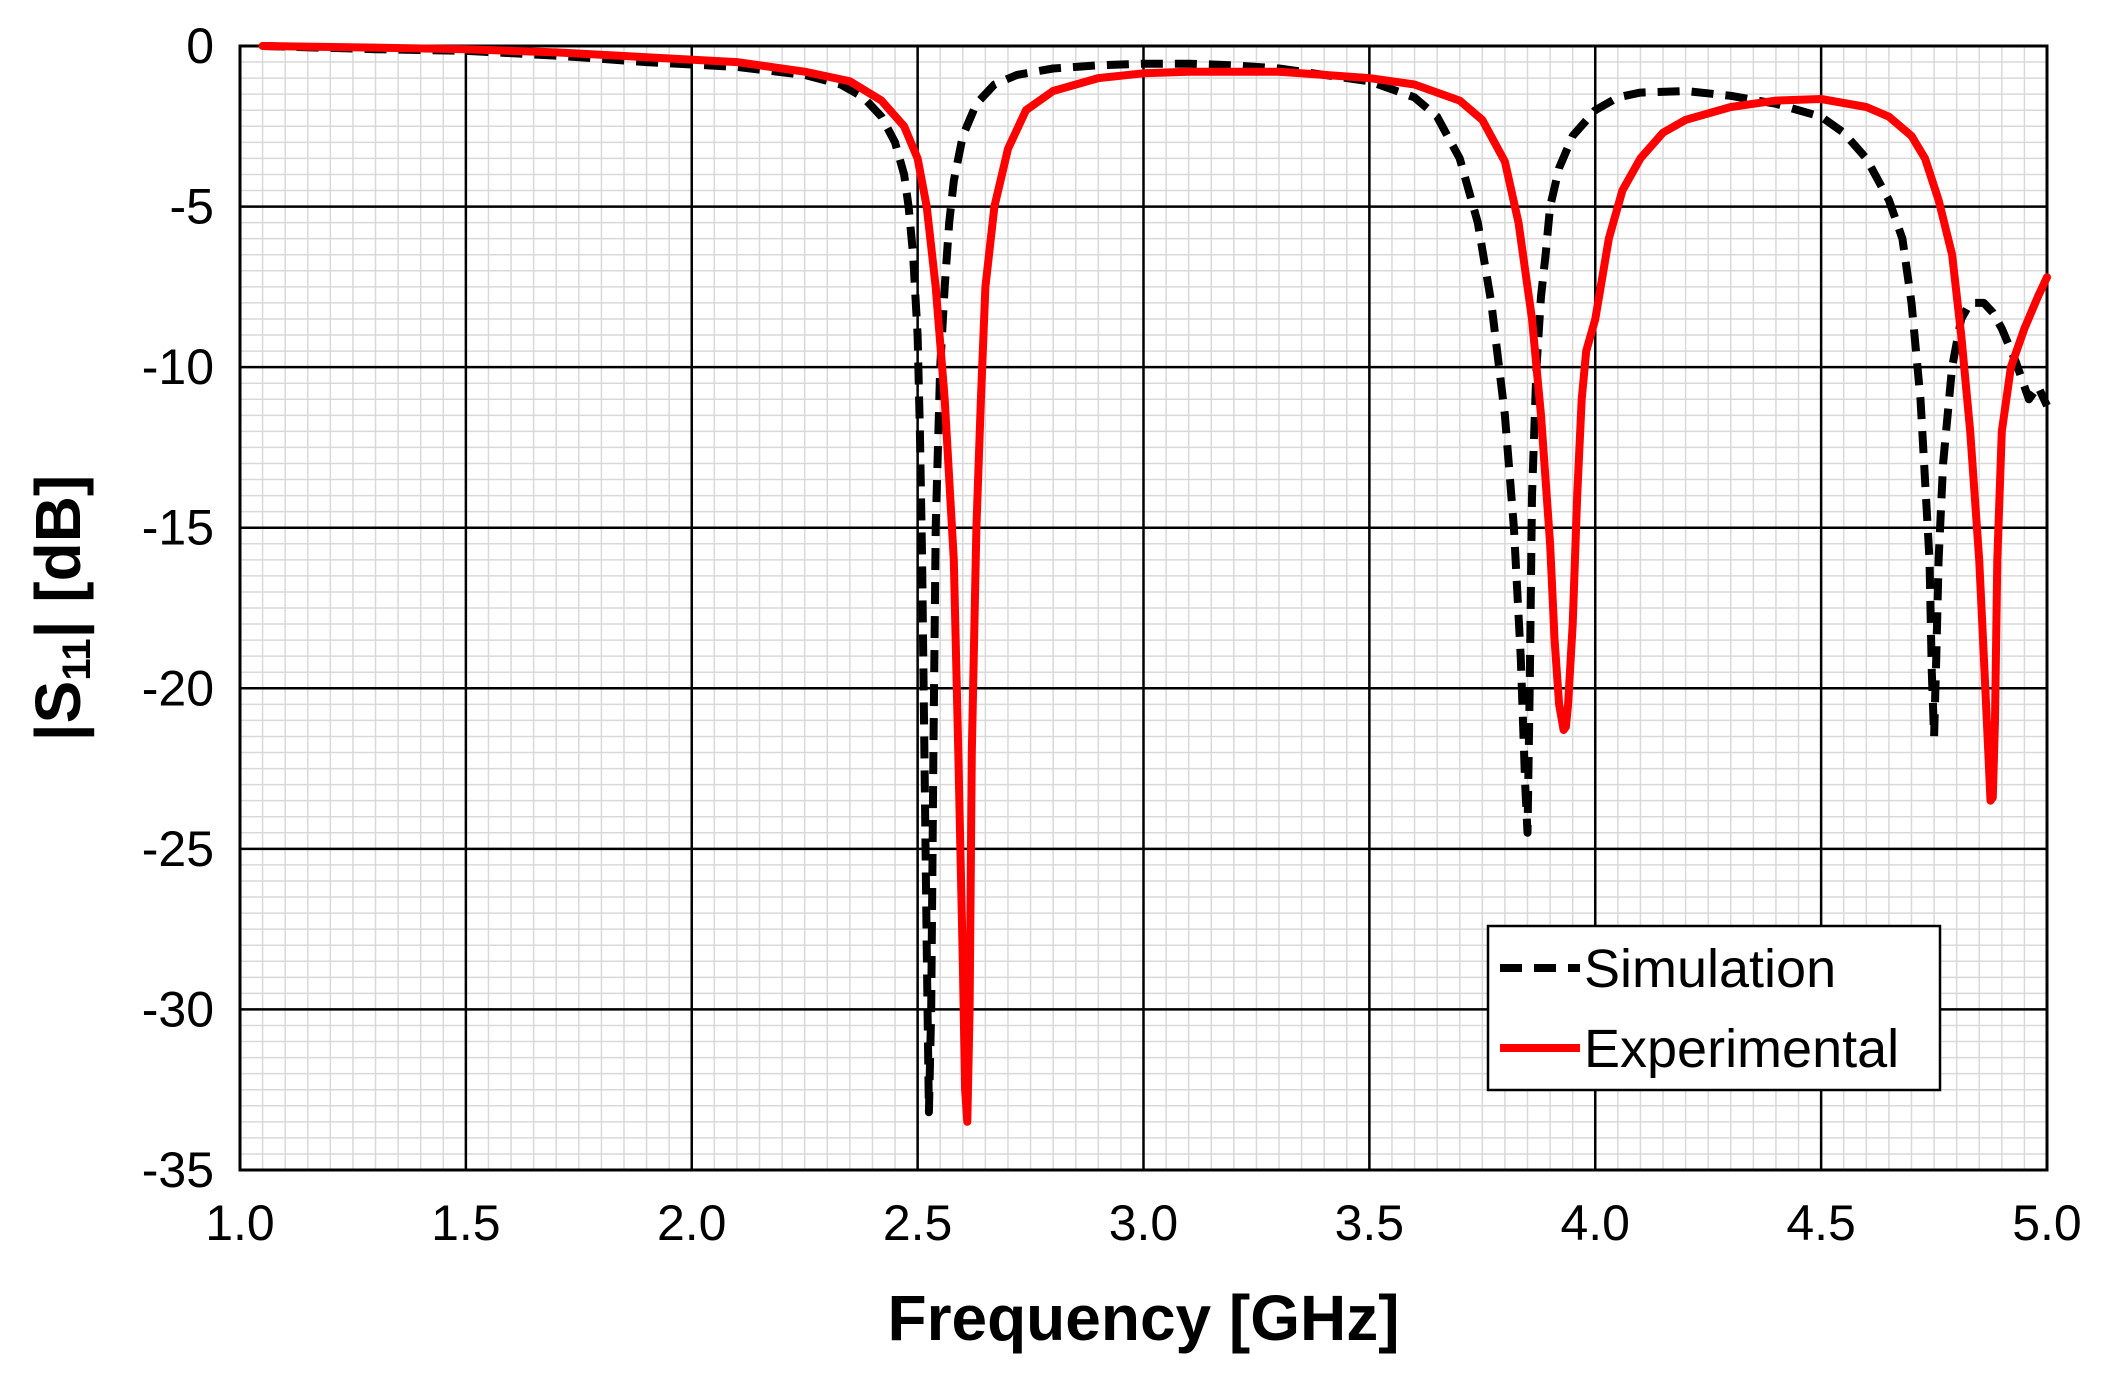 The width and height of the screenshot is (2106, 1400). I want to click on y-tick-label: -5, so click(192, 207).